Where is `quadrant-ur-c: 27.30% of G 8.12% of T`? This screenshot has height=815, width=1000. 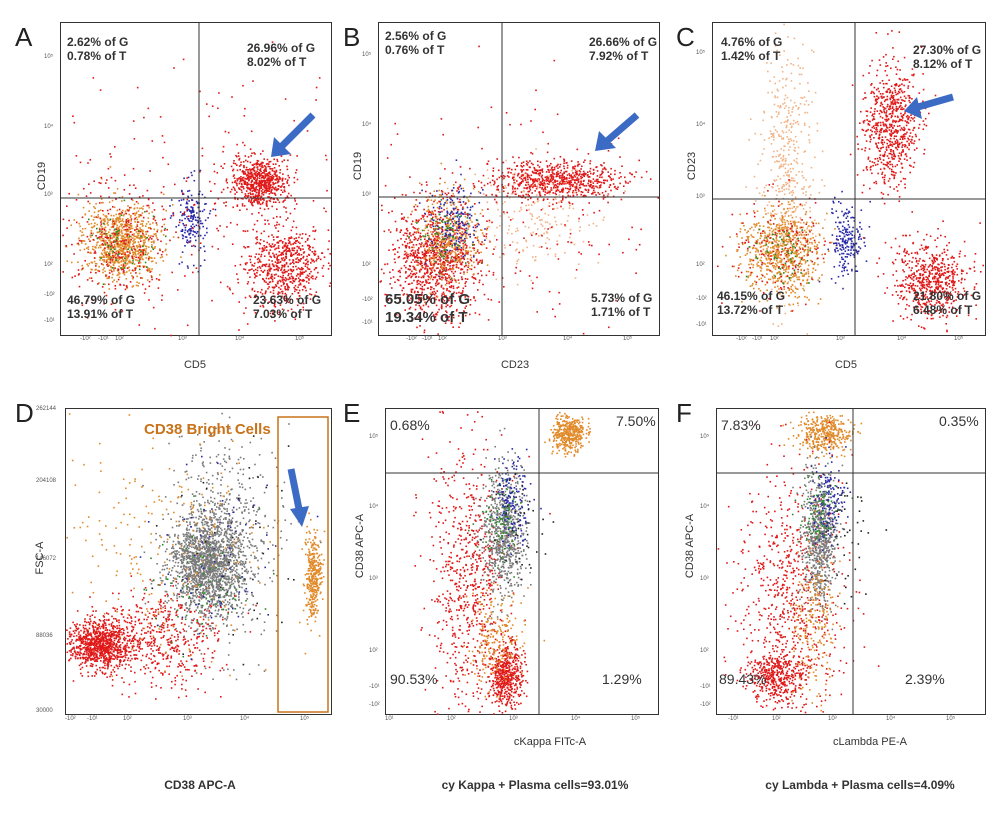
quadrant-ur-c: 27.30% of G 8.12% of T is located at coordinates (947, 57).